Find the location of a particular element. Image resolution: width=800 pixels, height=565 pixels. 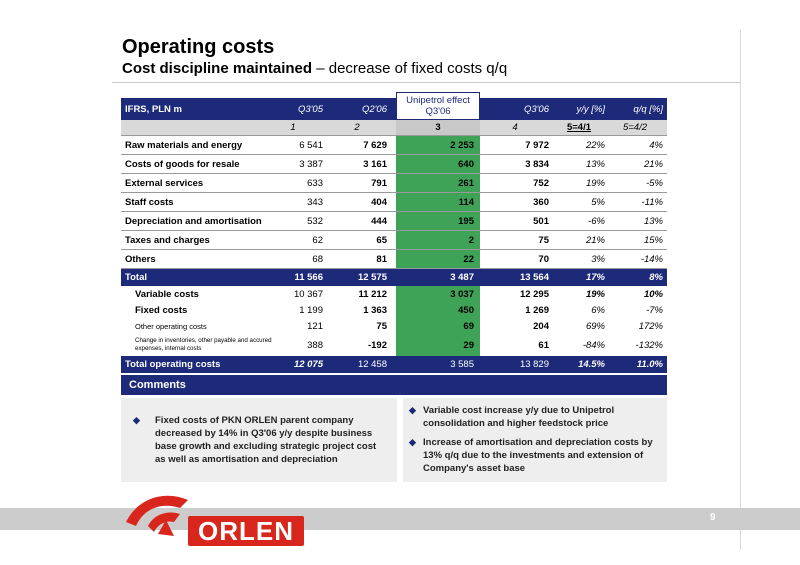

cell-qq: -132% is located at coordinates (649, 345).